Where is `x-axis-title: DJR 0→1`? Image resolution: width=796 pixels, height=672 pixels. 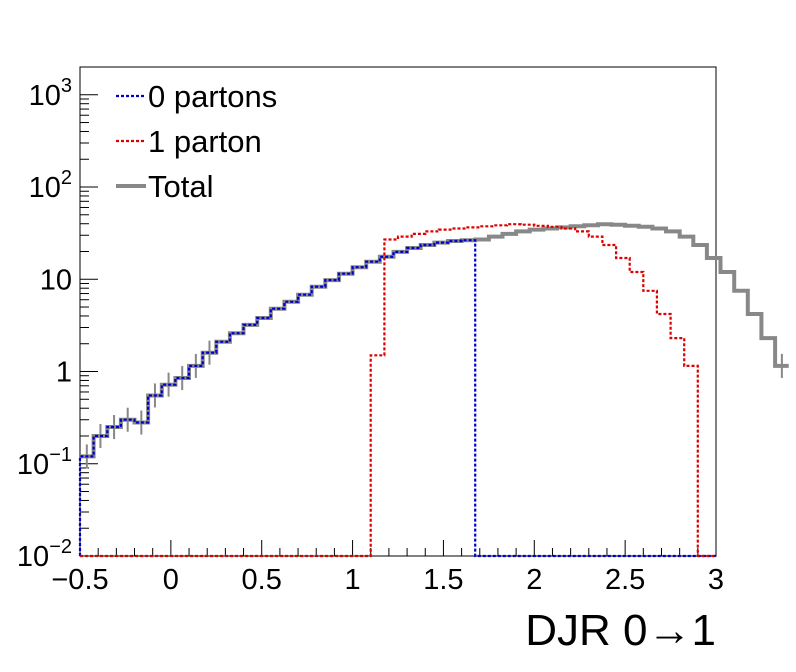 x-axis-title: DJR 0→1 is located at coordinates (620, 630).